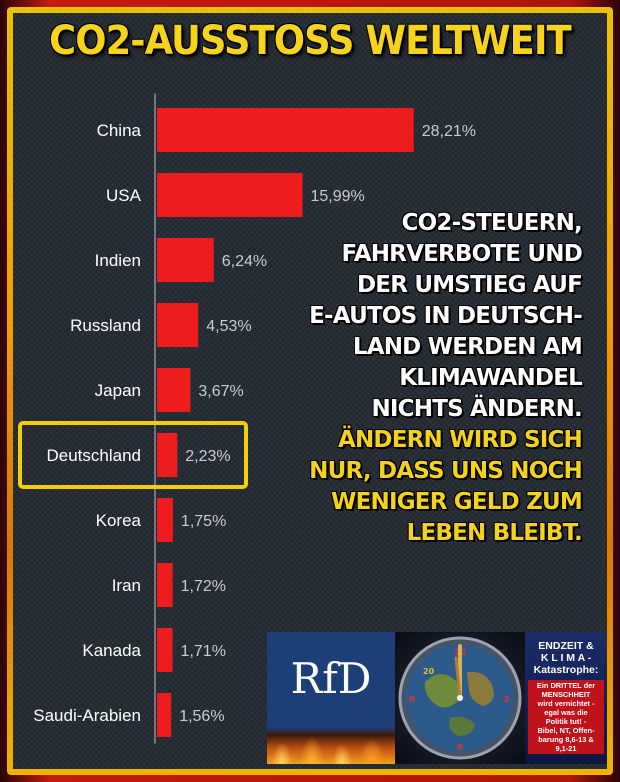  What do you see at coordinates (566, 694) in the screenshot?
I see `endzeit-body-line: MENSCHHEIT` at bounding box center [566, 694].